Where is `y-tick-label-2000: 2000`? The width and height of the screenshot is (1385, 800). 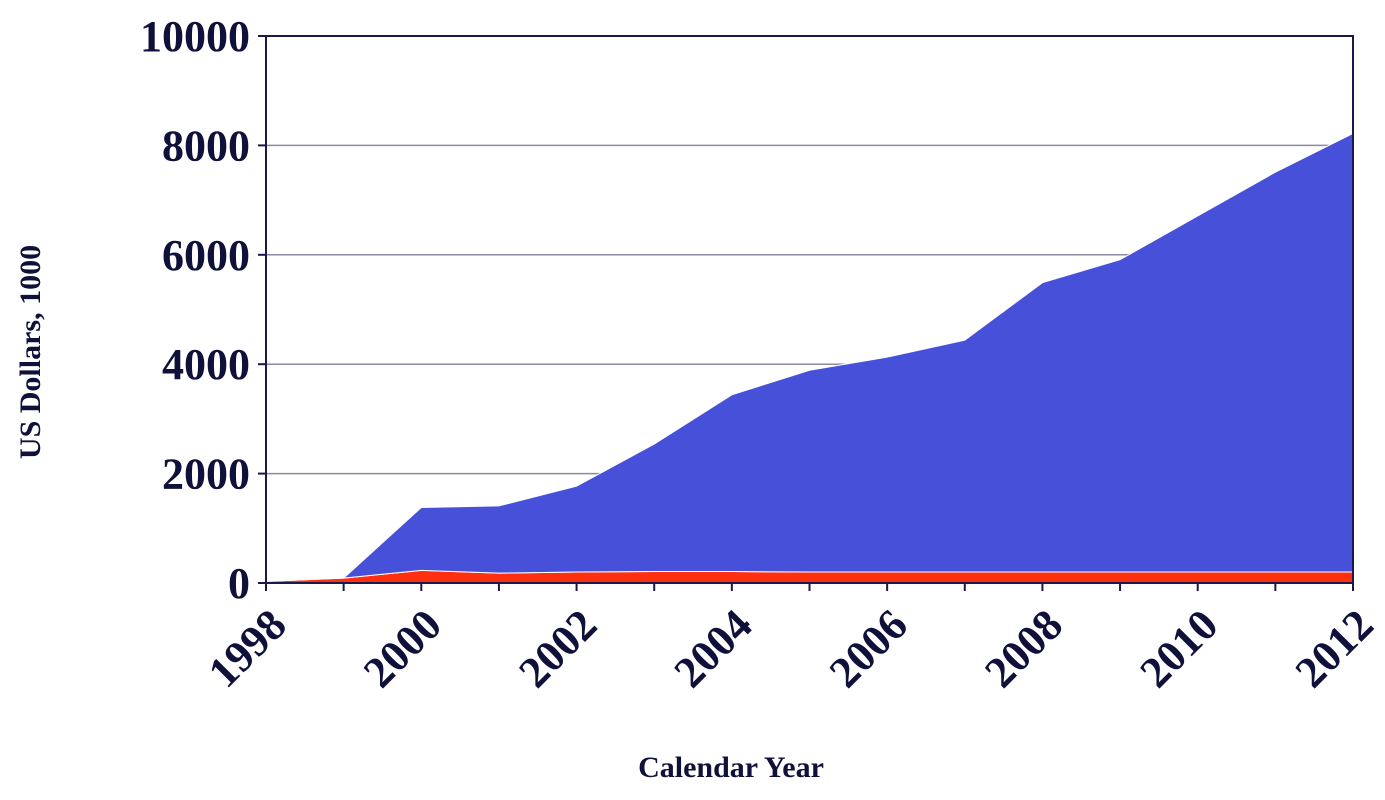 y-tick-label-2000: 2000 is located at coordinates (206, 474).